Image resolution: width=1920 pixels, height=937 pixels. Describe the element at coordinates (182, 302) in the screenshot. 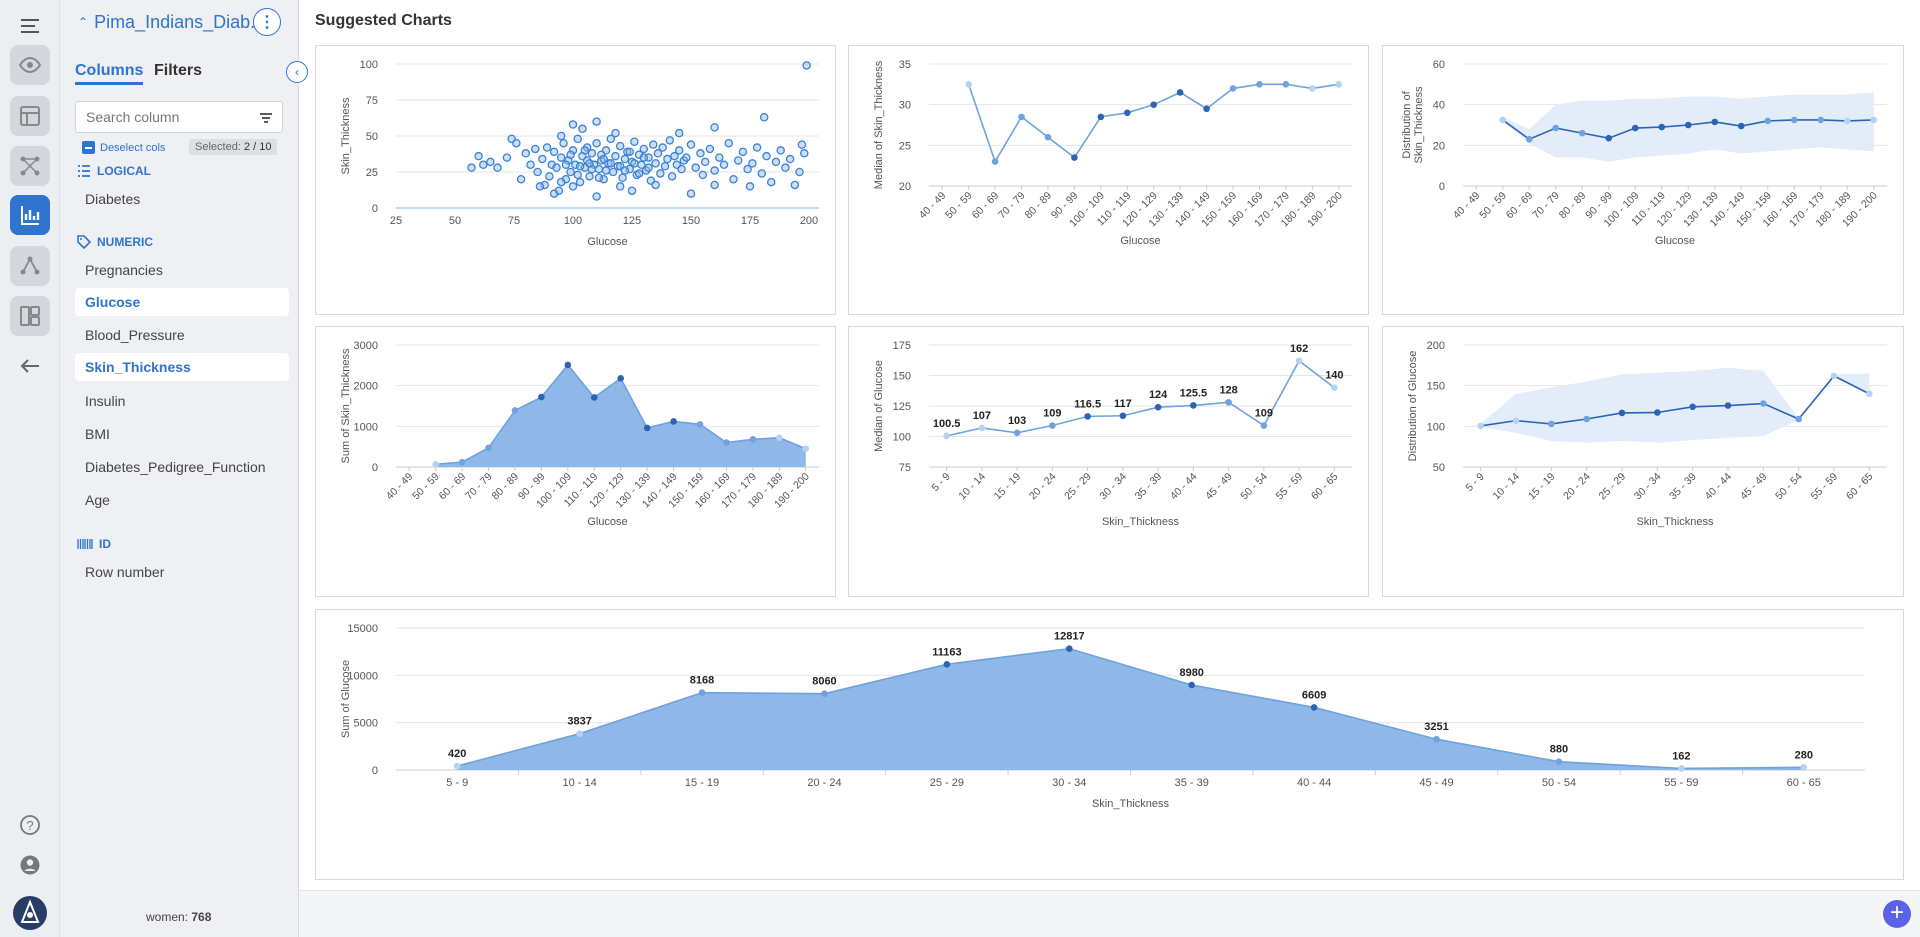

I see `column-item-glucose: Glucose` at that location.